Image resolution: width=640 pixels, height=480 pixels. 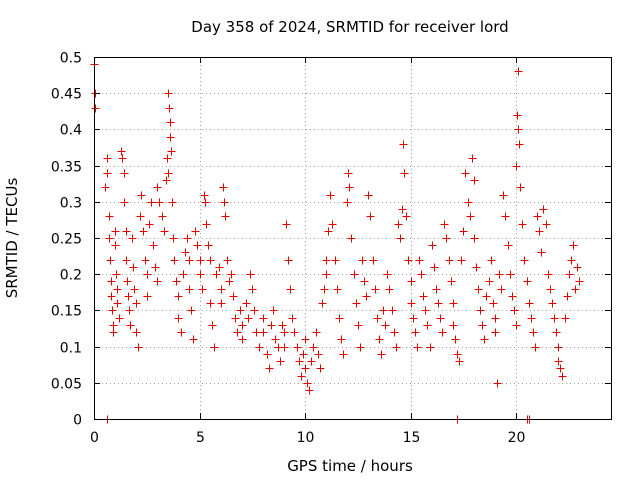 What do you see at coordinates (66, 95) in the screenshot?
I see `y-tick-label: 0.45` at bounding box center [66, 95].